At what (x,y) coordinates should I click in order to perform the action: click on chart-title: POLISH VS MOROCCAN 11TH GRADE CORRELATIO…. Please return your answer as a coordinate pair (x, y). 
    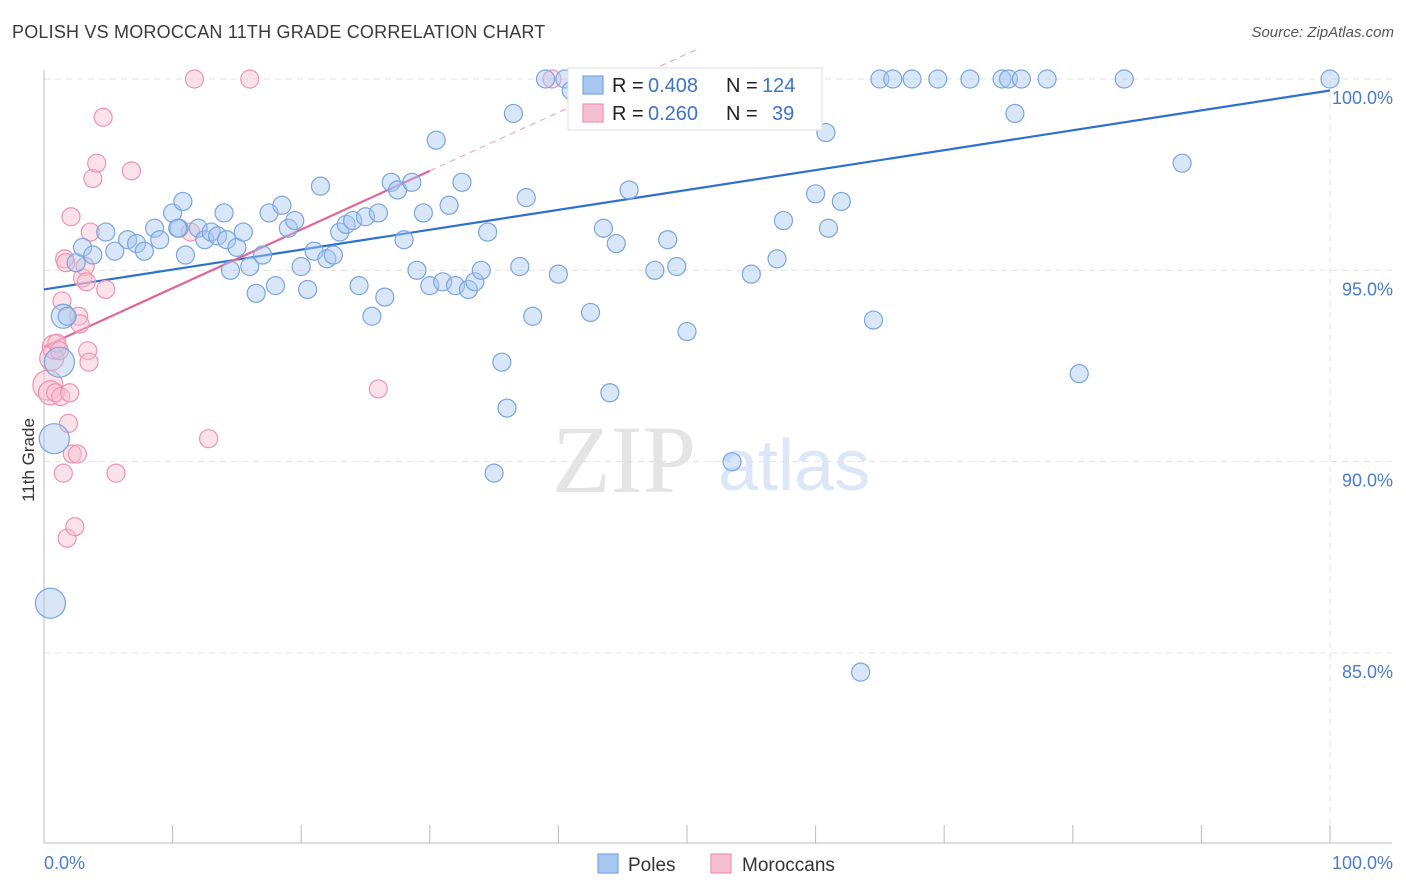
    Looking at the image, I should click on (279, 32).